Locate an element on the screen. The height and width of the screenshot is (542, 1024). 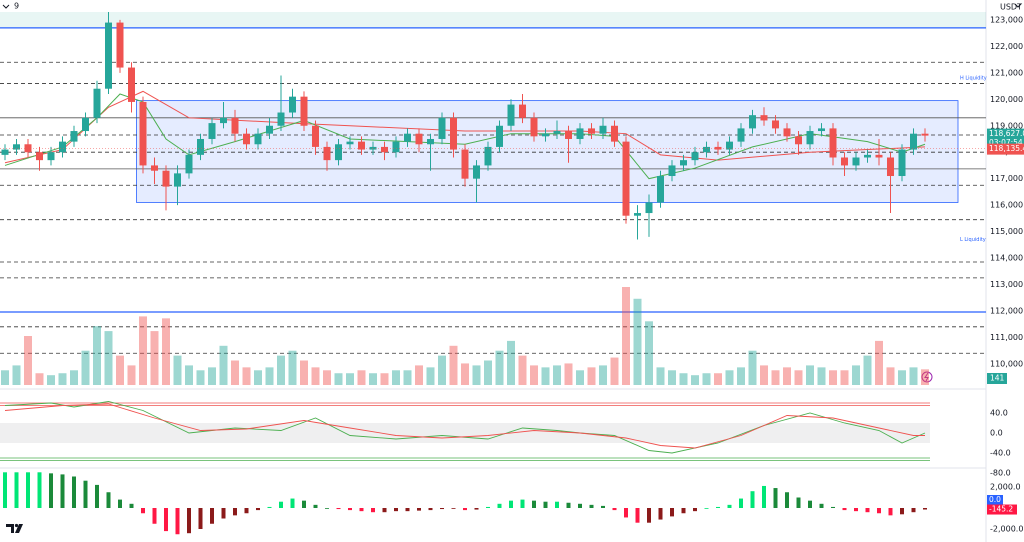
y-tick-label: 111,000.0 is located at coordinates (1007, 337).